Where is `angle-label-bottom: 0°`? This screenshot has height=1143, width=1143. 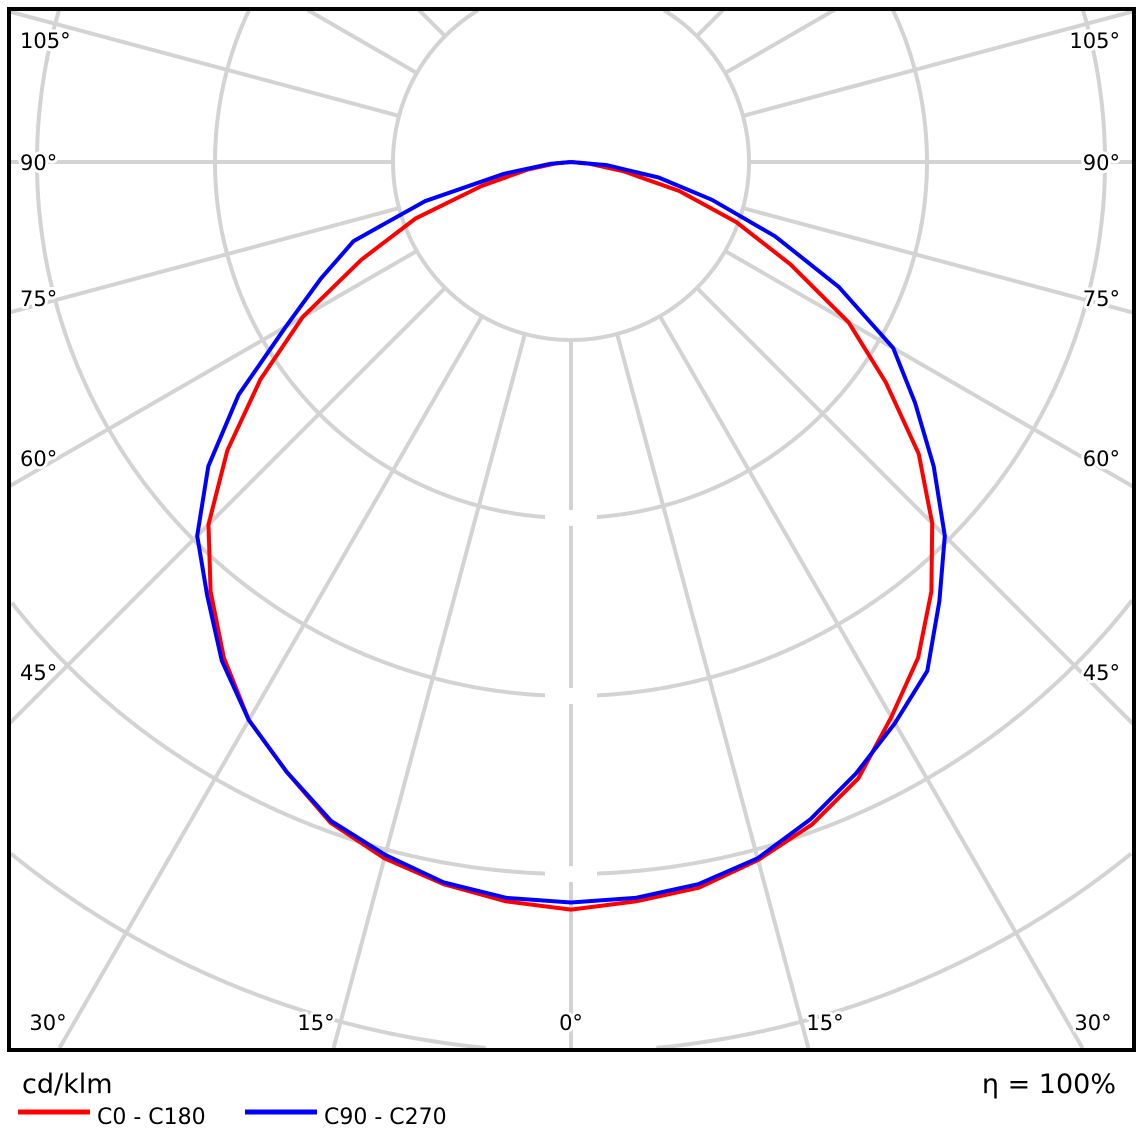
angle-label-bottom: 0° is located at coordinates (571, 1023).